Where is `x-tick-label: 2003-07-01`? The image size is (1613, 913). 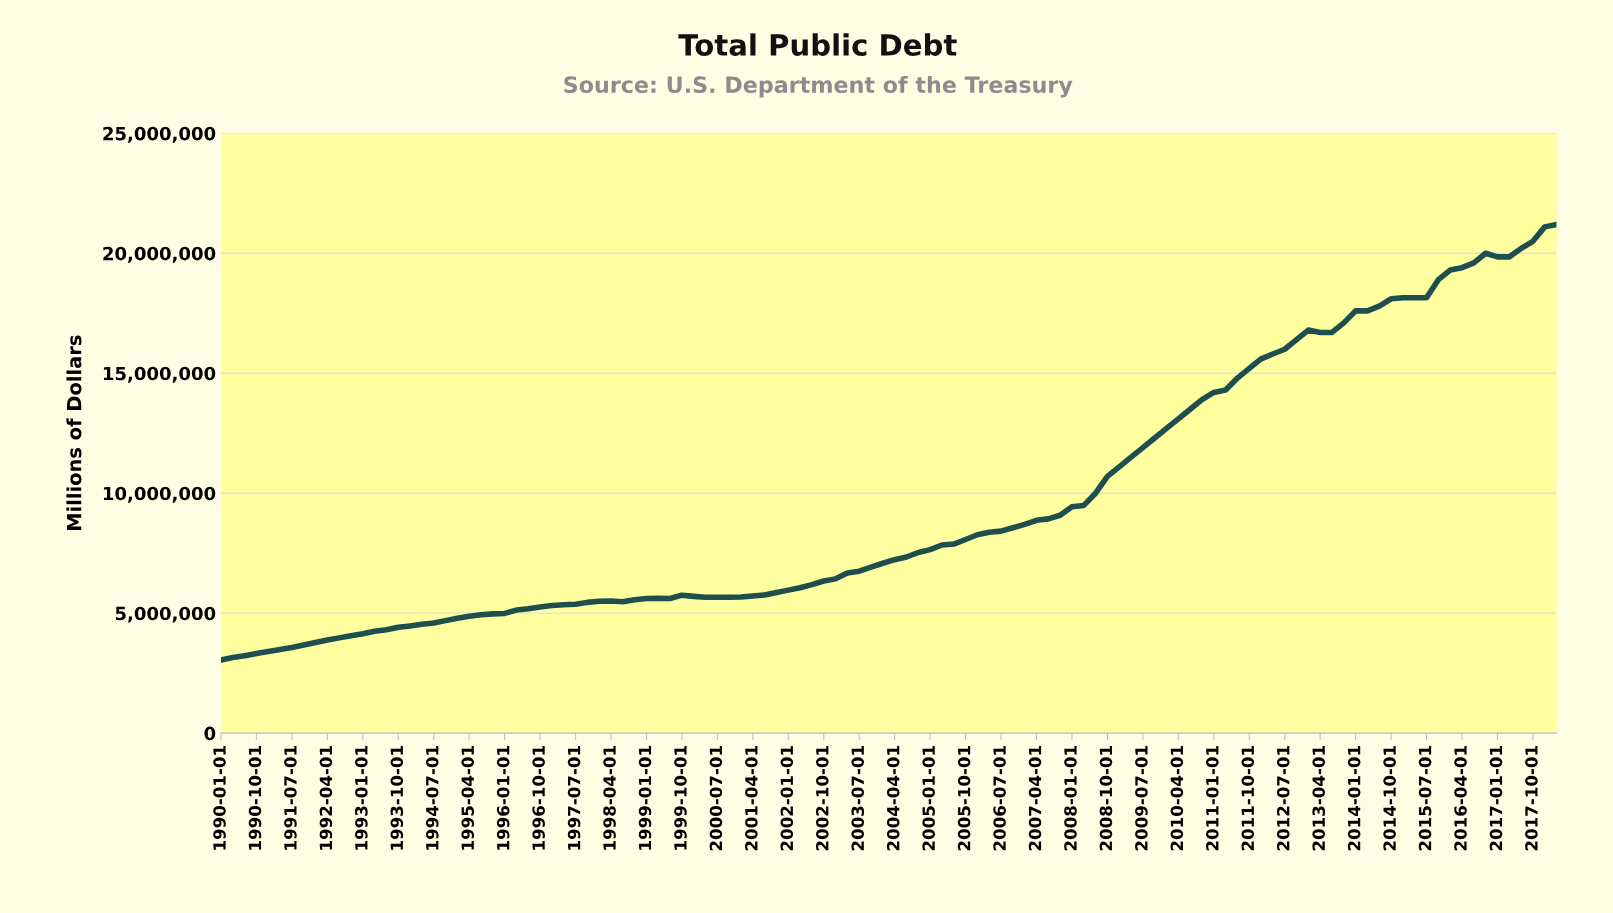 x-tick-label: 2003-07-01 is located at coordinates (858, 798).